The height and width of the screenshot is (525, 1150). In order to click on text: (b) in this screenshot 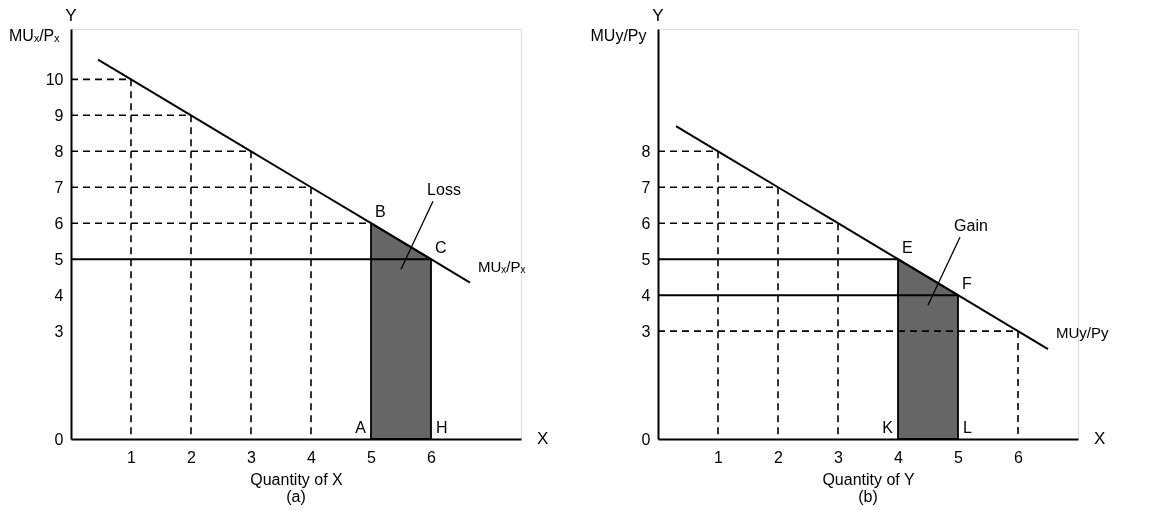, I will do `click(868, 496)`.